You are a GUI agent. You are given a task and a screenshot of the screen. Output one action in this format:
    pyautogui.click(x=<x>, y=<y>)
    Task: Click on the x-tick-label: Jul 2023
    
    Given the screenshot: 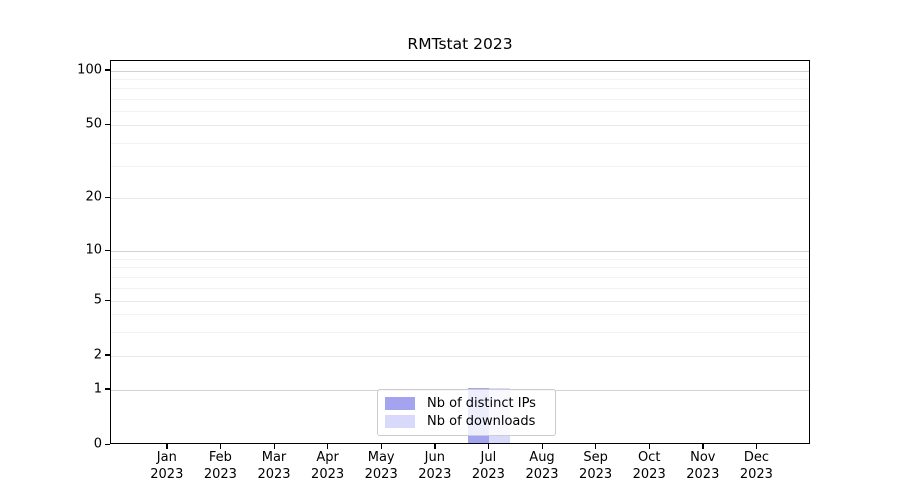 What is the action you would take?
    pyautogui.click(x=488, y=466)
    